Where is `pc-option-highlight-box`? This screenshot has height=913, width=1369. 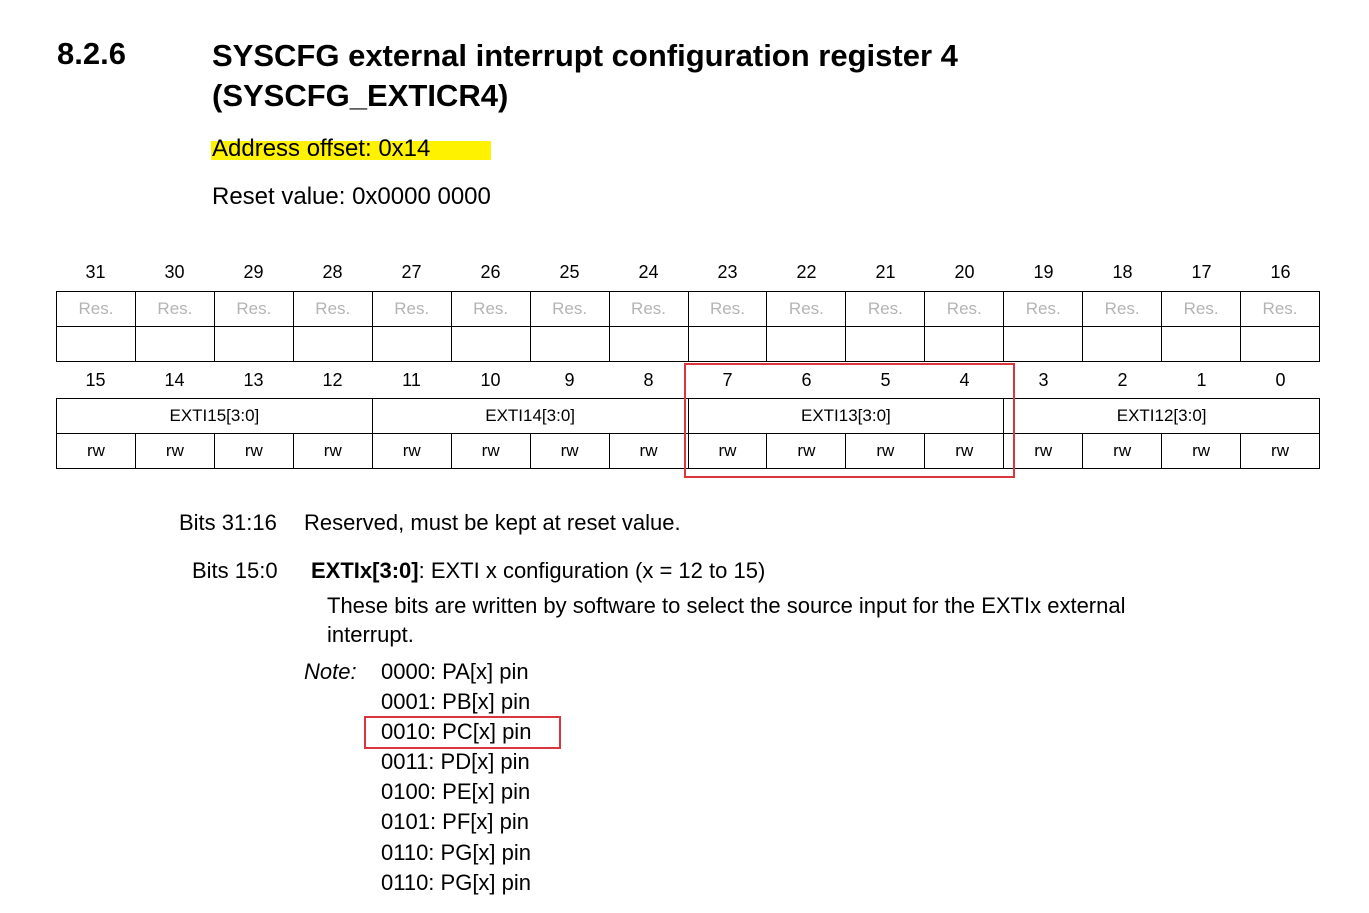 pc-option-highlight-box is located at coordinates (462, 732).